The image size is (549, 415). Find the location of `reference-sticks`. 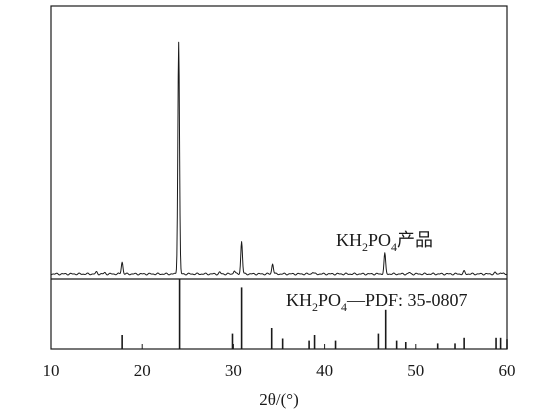

reference-sticks is located at coordinates (314, 314).